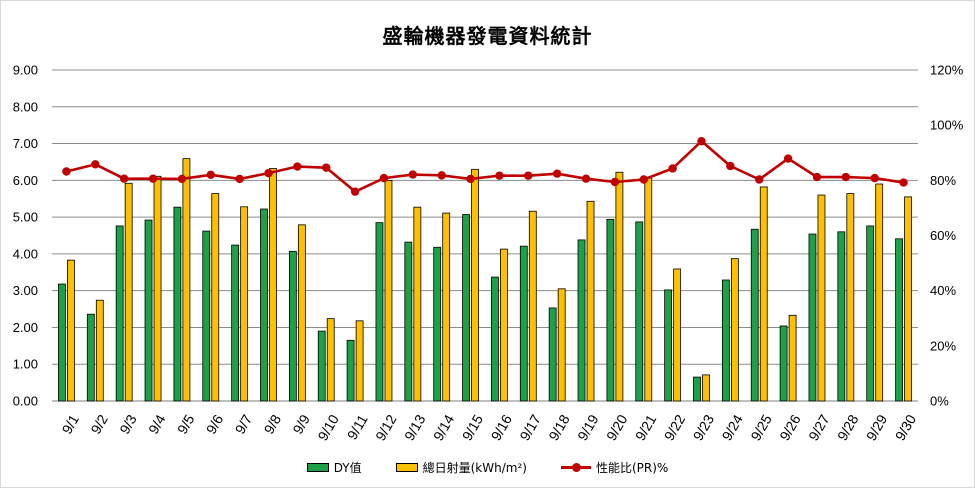 The height and width of the screenshot is (488, 975). Describe the element at coordinates (328, 428) in the screenshot. I see `x-tick-label: 9/10` at that location.